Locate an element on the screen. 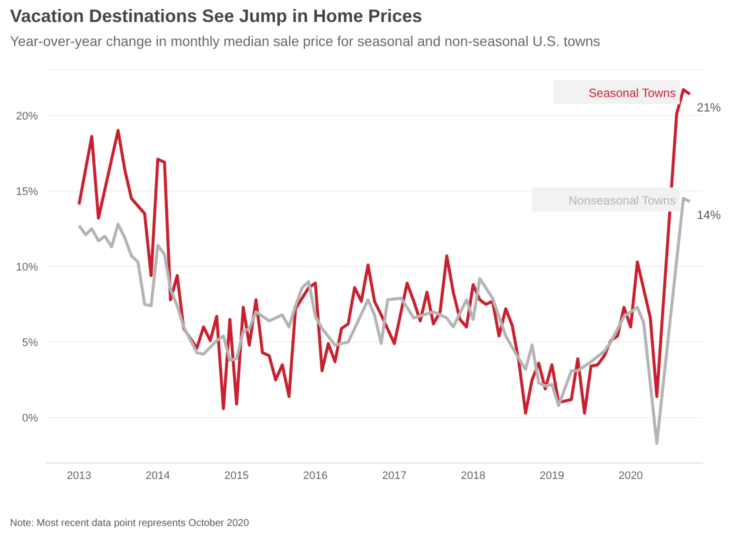 This screenshot has width=733, height=552. x-tick-label: 2016 is located at coordinates (315, 476).